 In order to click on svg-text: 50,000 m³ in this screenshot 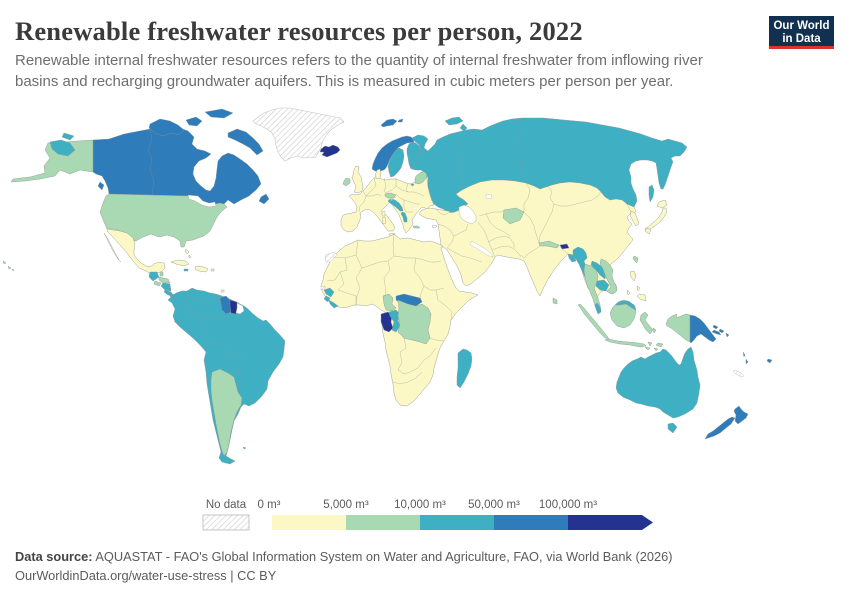, I will do `click(494, 505)`.